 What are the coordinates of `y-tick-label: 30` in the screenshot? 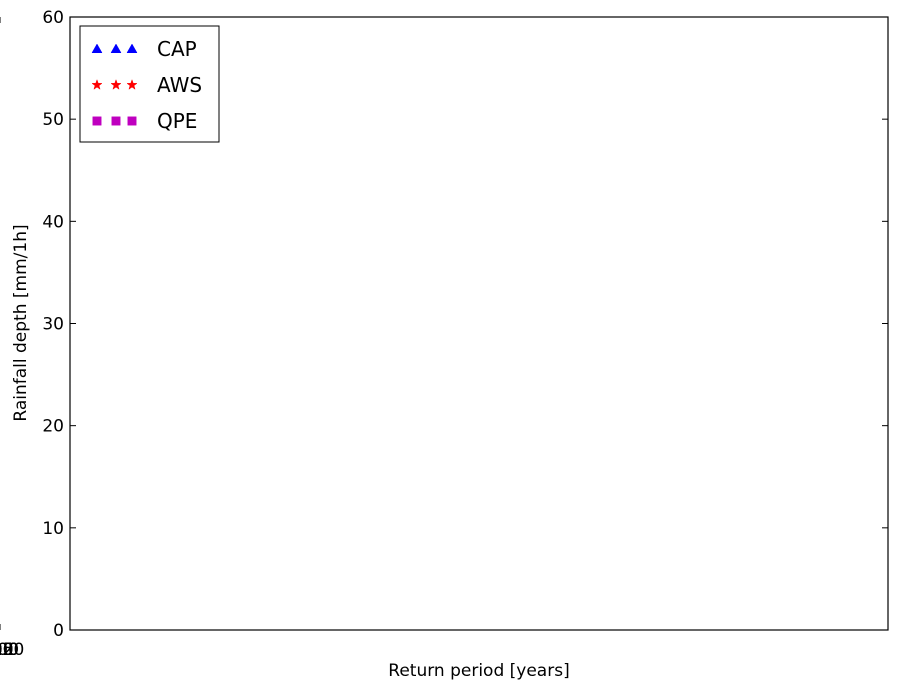 It's located at (53, 325).